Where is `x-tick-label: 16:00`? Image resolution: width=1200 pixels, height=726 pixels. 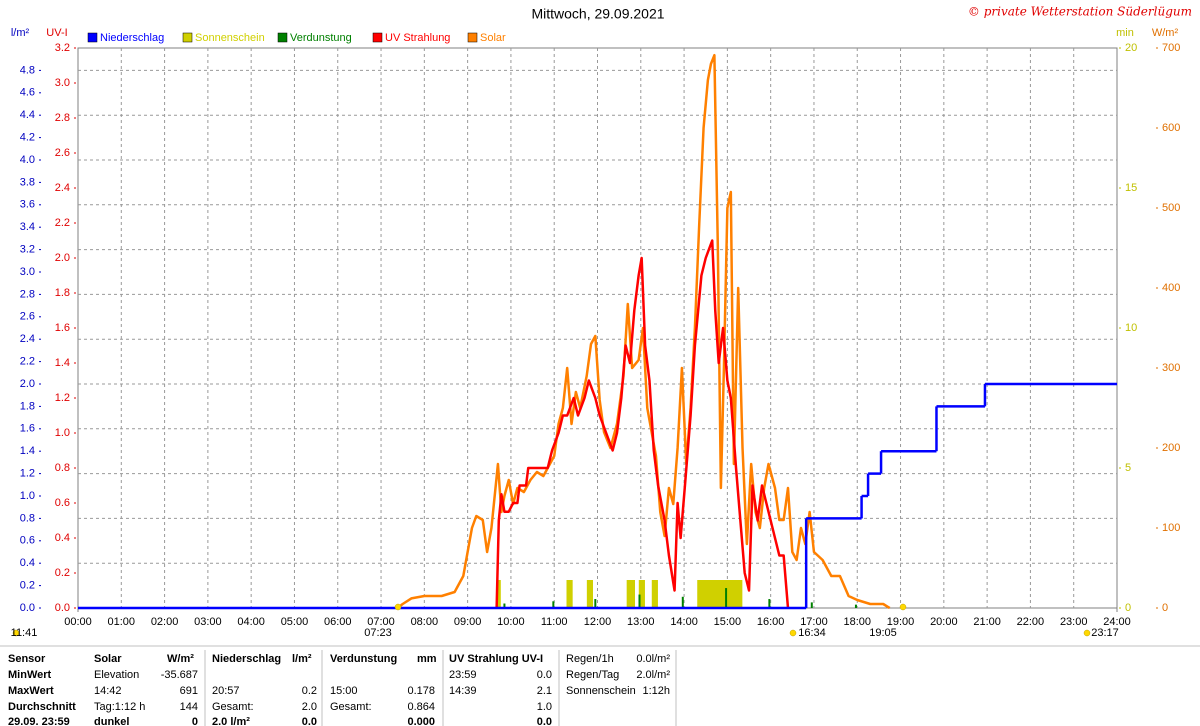
x-tick-label: 16:00 is located at coordinates (771, 622).